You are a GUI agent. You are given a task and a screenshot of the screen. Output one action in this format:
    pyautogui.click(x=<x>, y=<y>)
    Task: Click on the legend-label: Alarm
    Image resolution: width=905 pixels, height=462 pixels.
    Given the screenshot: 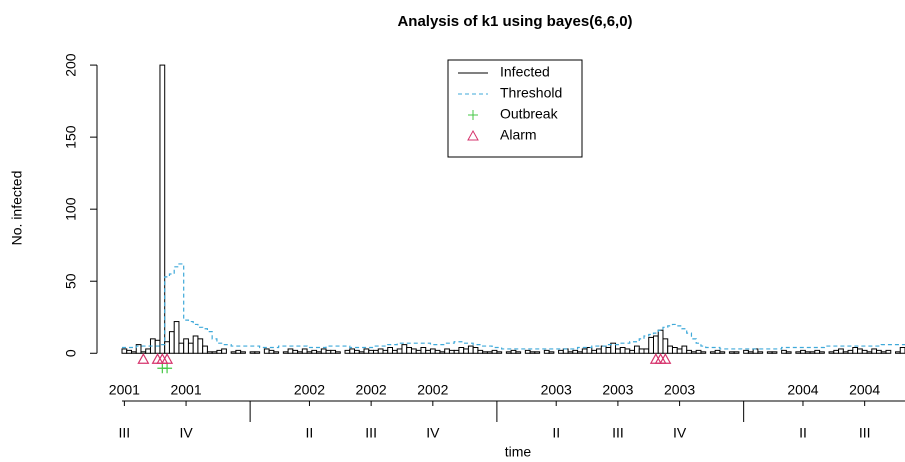 What is the action you would take?
    pyautogui.click(x=518, y=135)
    